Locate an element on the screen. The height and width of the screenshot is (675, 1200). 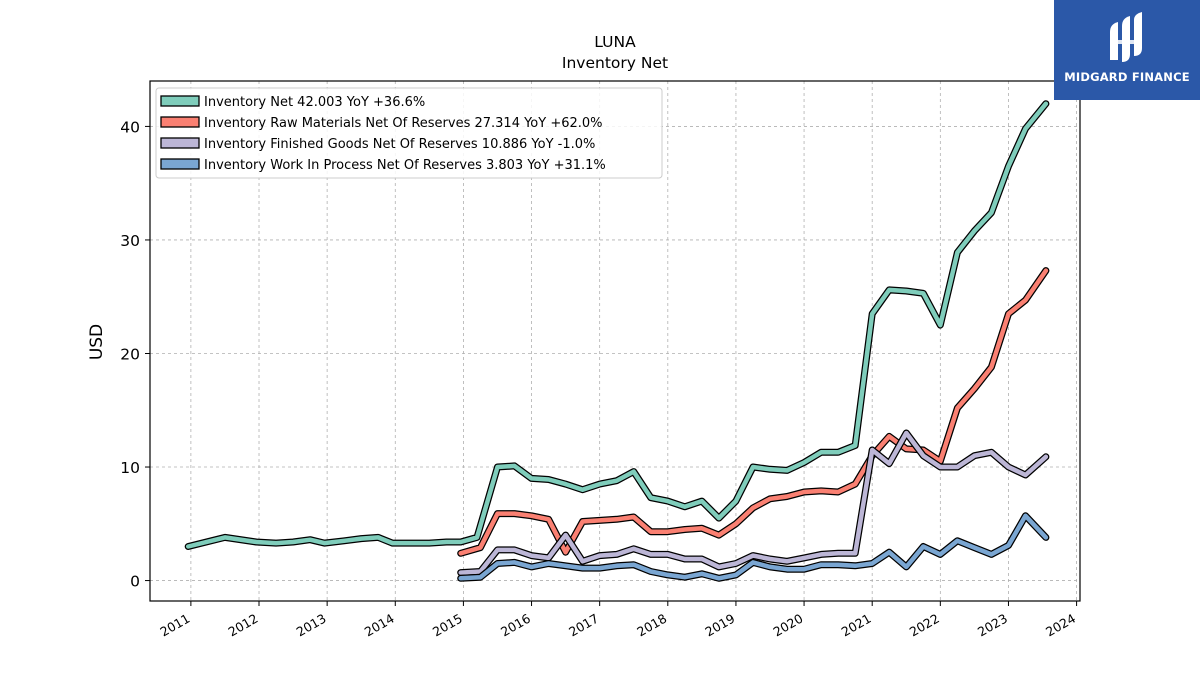
x-tick-label: 2020 is located at coordinates (788, 625).